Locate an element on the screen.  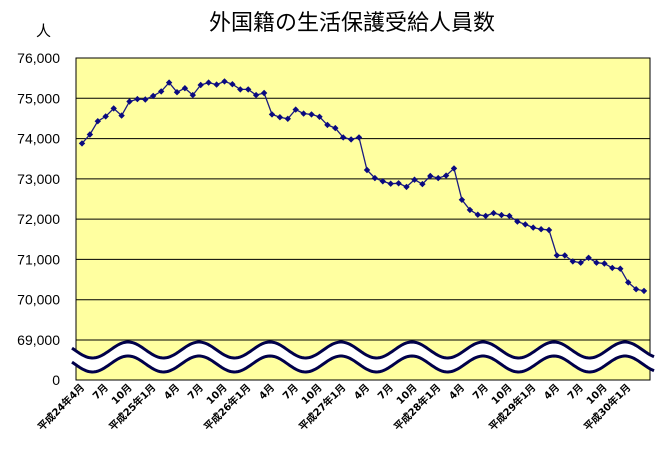
x-tick-label: 平成24年4月 is located at coordinates (61, 407).